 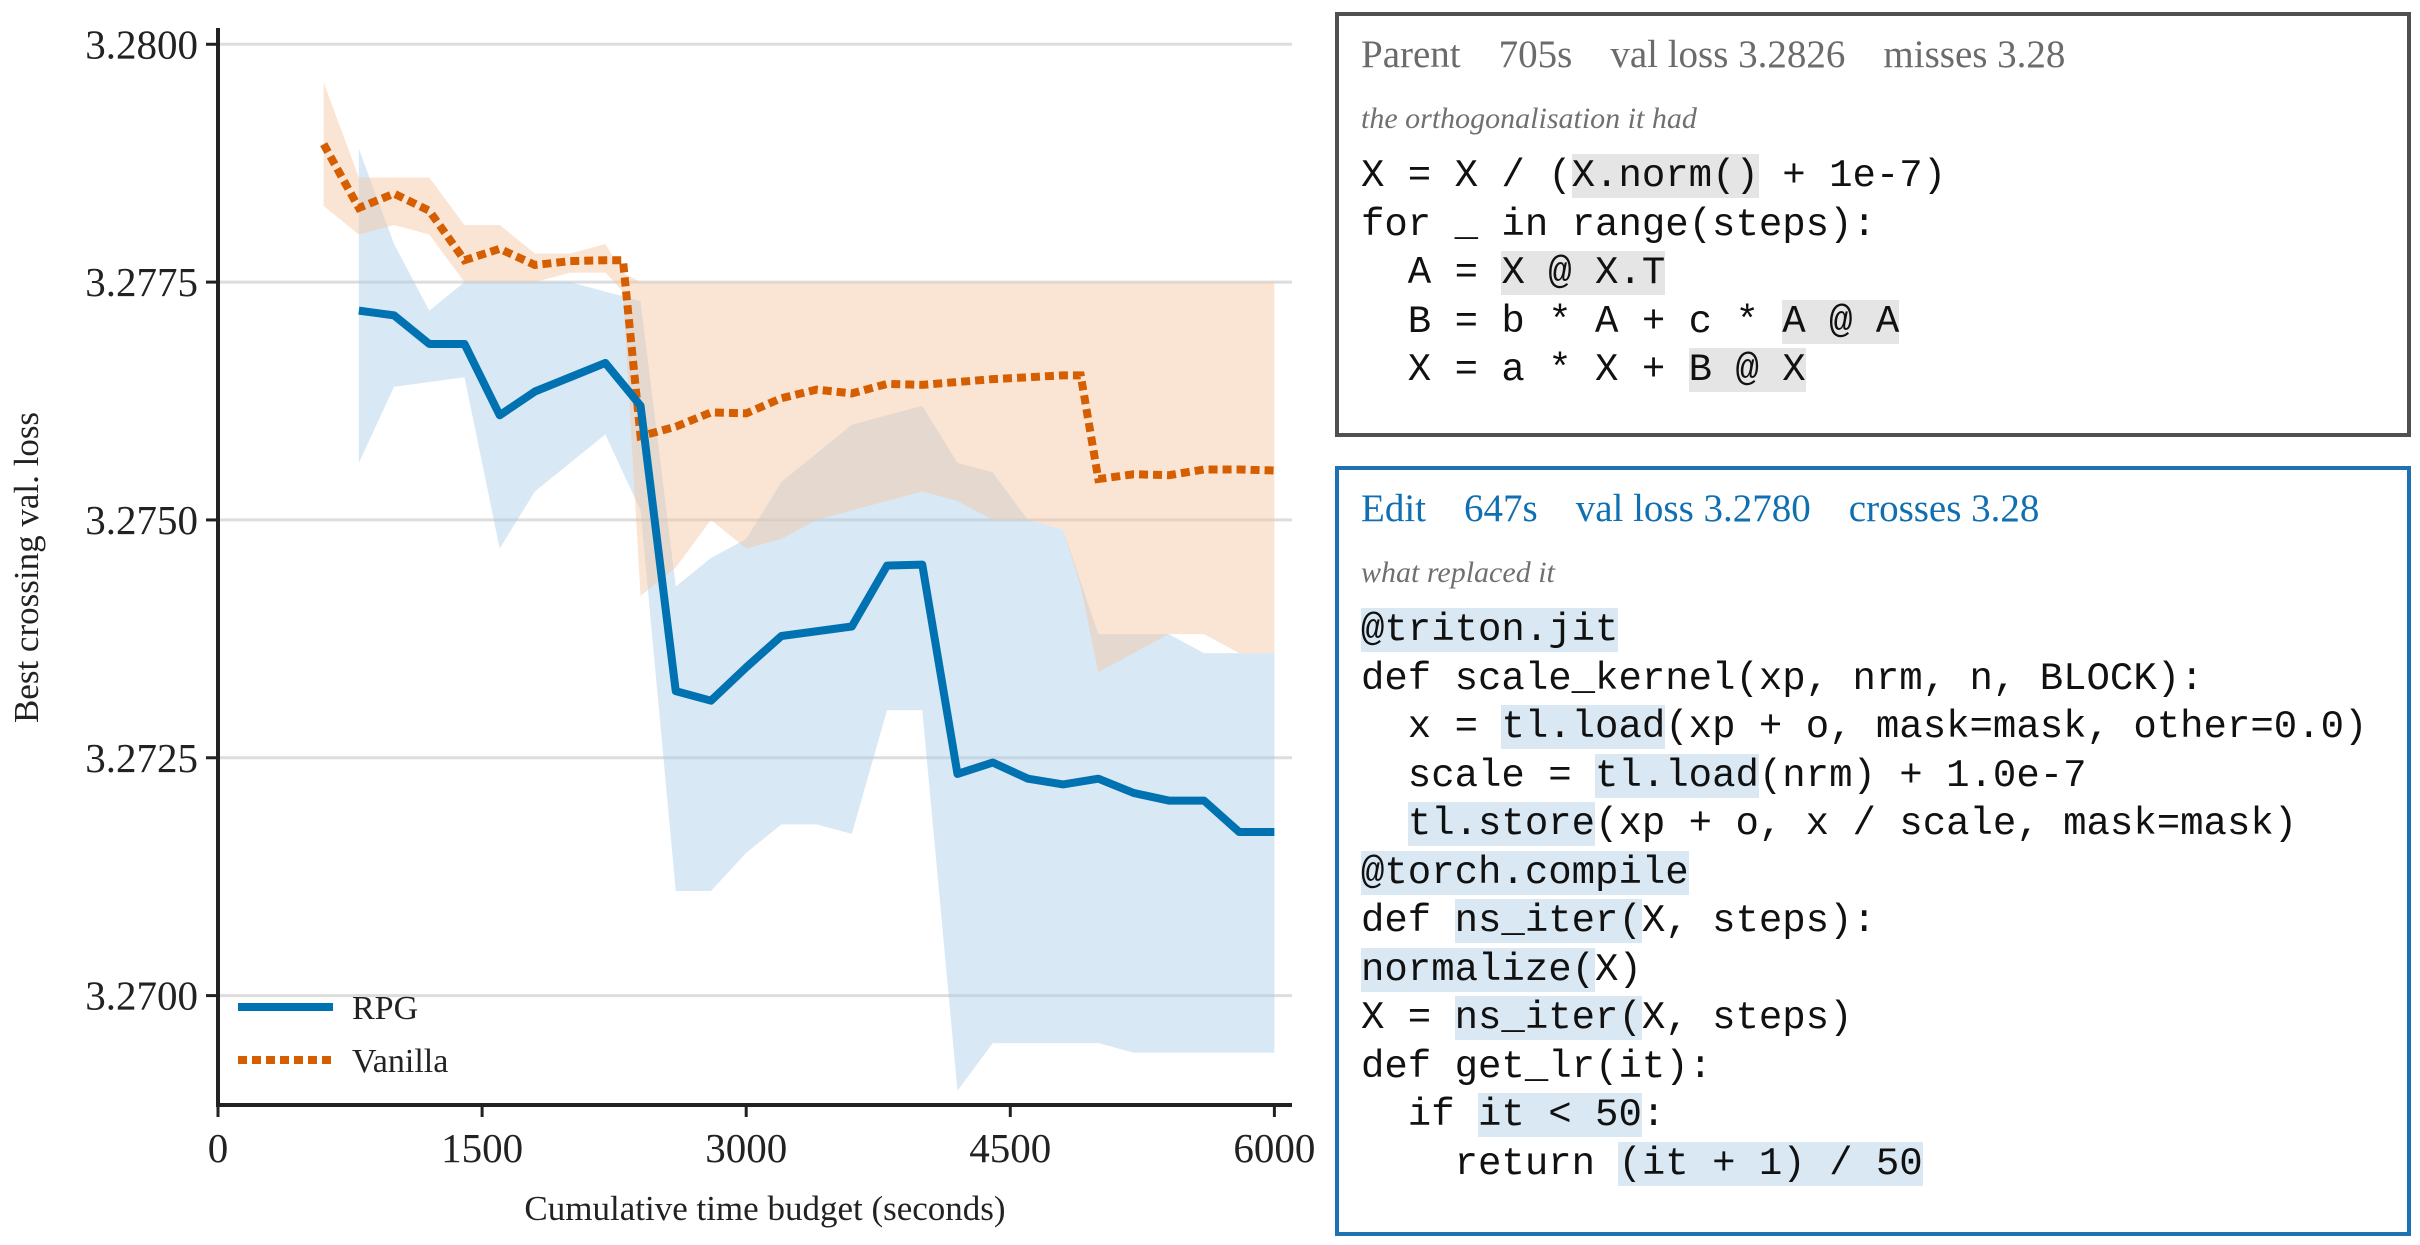 I want to click on code-highlight: tl.store, so click(x=1501, y=824).